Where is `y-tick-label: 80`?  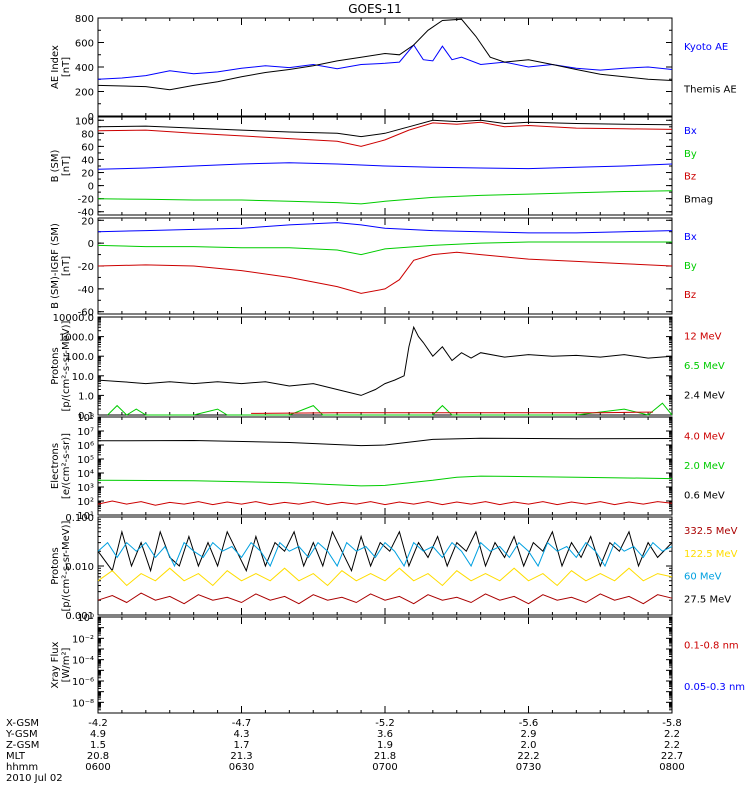 y-tick-label: 80 is located at coordinates (87, 134).